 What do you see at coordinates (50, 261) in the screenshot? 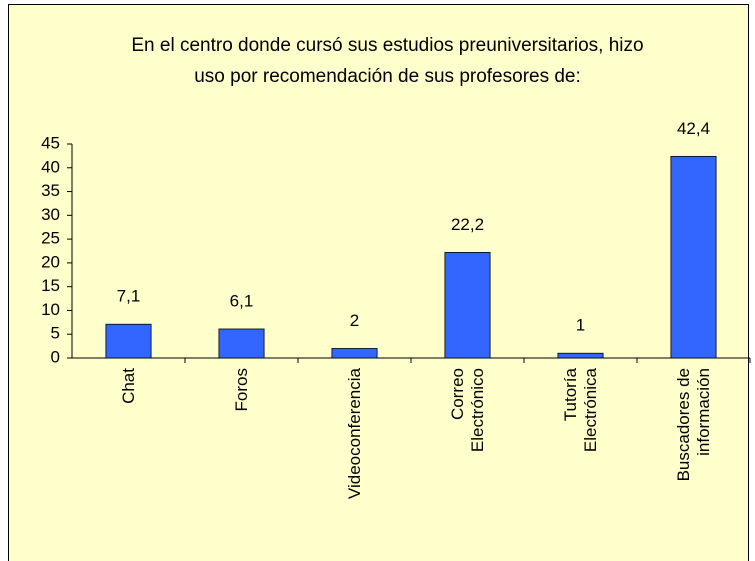
I see `y-tick-label: 20` at bounding box center [50, 261].